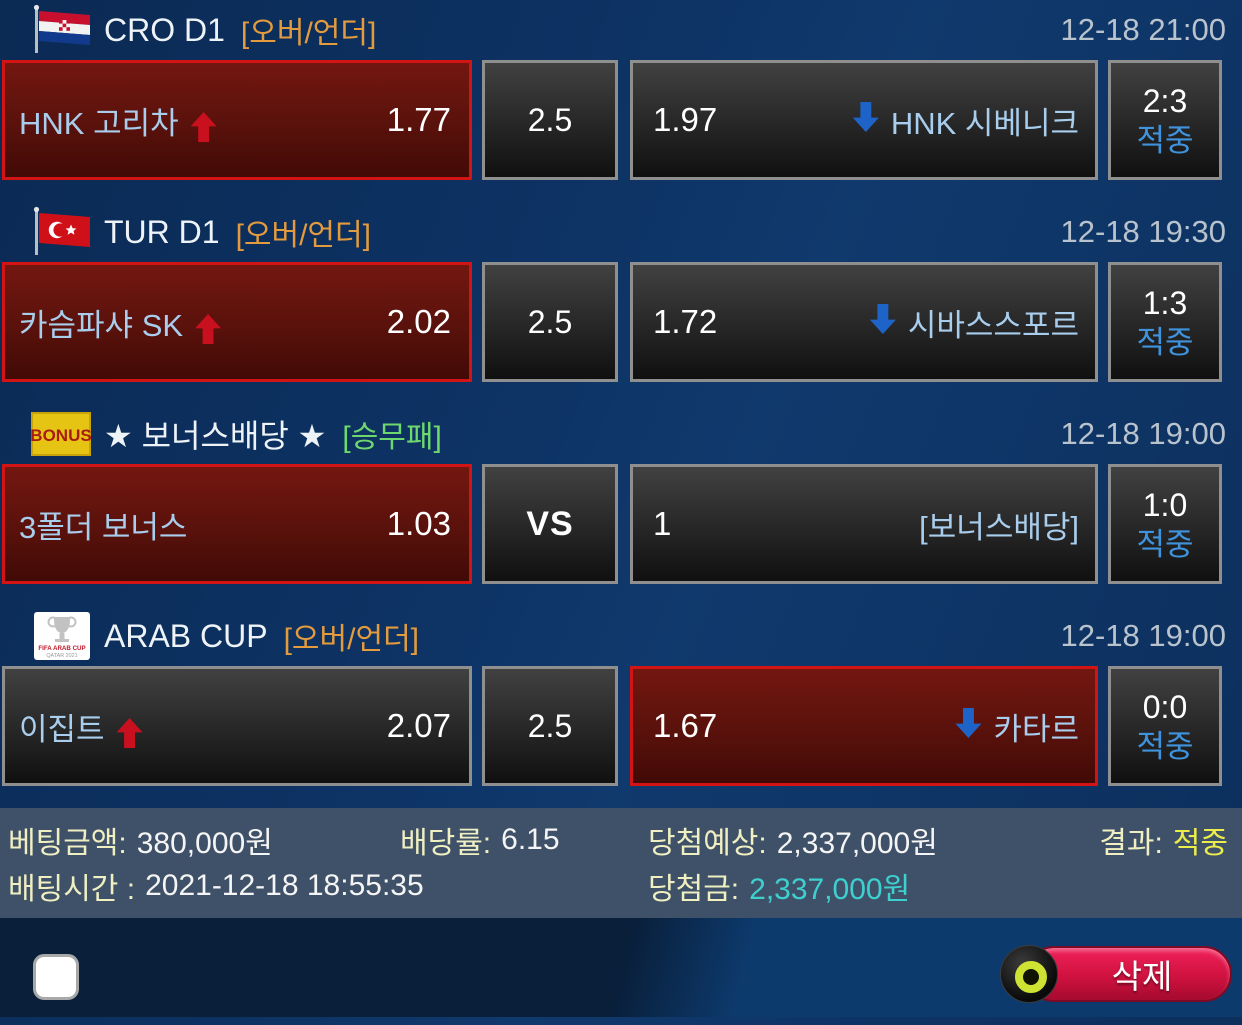 The width and height of the screenshot is (1242, 1025). I want to click on overall-result-label: 결과:, so click(1131, 843).